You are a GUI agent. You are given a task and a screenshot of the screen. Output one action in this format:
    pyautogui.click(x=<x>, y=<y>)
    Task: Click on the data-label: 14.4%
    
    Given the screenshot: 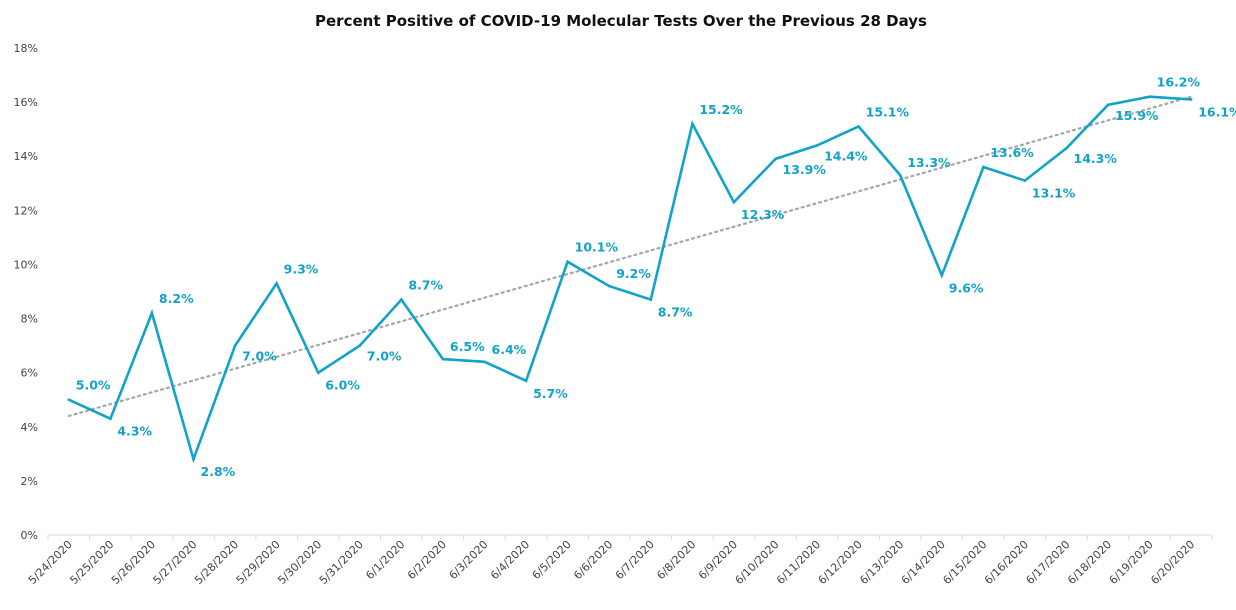 What is the action you would take?
    pyautogui.click(x=846, y=155)
    